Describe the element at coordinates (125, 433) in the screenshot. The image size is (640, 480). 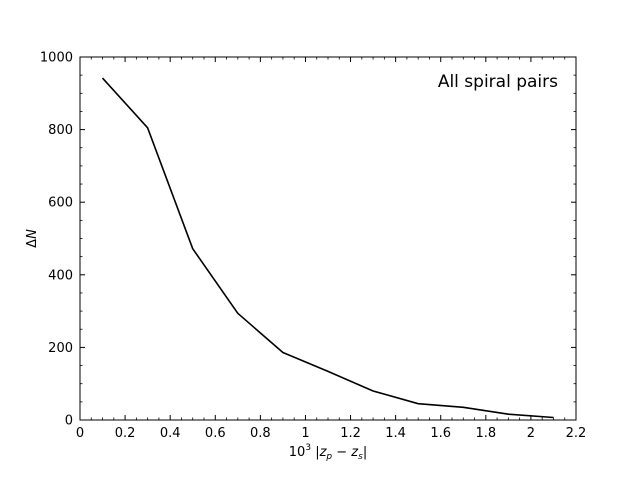
I see `x-tick-label: 0.2` at that location.